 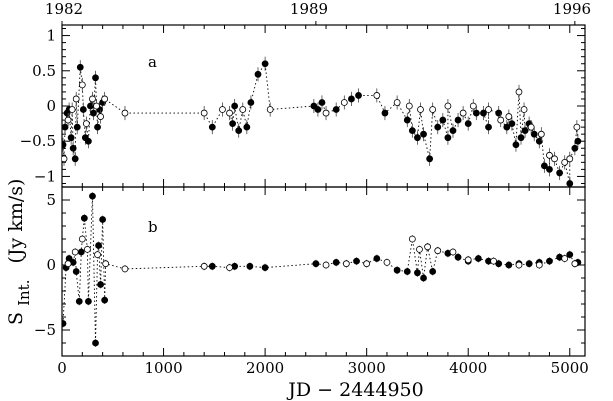 I want to click on panel-label: a, so click(x=152, y=62).